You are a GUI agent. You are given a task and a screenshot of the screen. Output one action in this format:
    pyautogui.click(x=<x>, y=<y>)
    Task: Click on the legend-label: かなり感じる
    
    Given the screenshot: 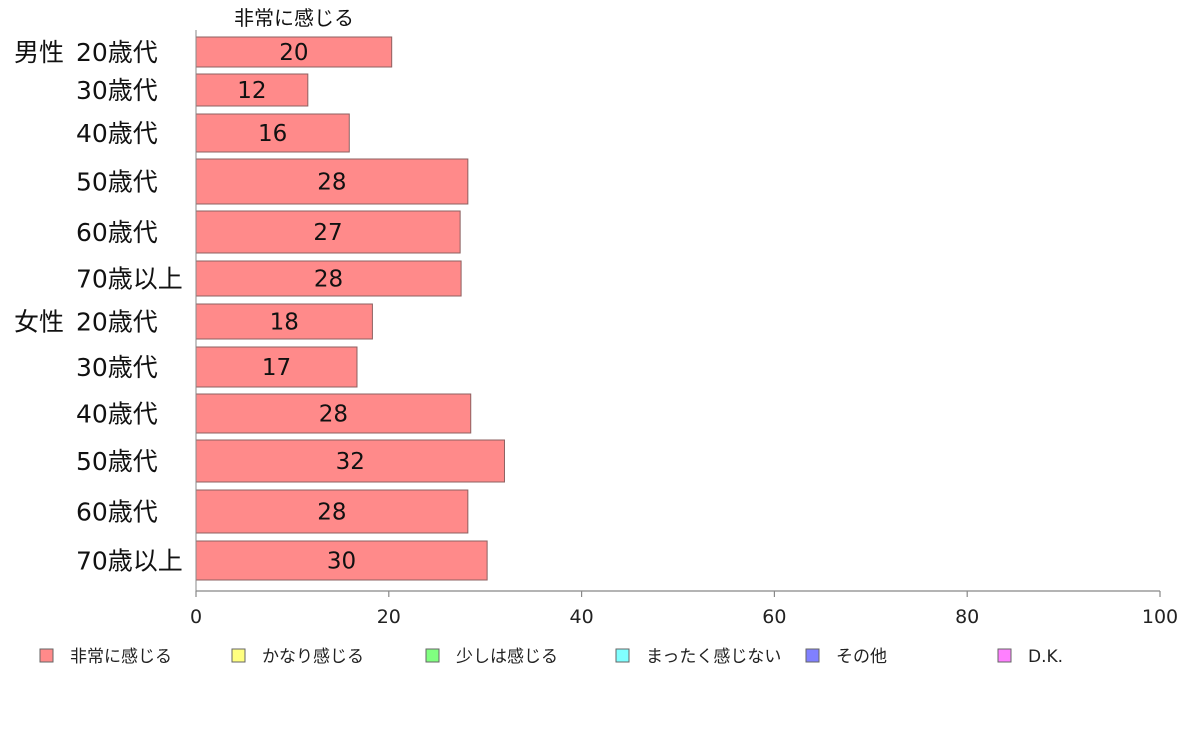 What is the action you would take?
    pyautogui.click(x=313, y=657)
    